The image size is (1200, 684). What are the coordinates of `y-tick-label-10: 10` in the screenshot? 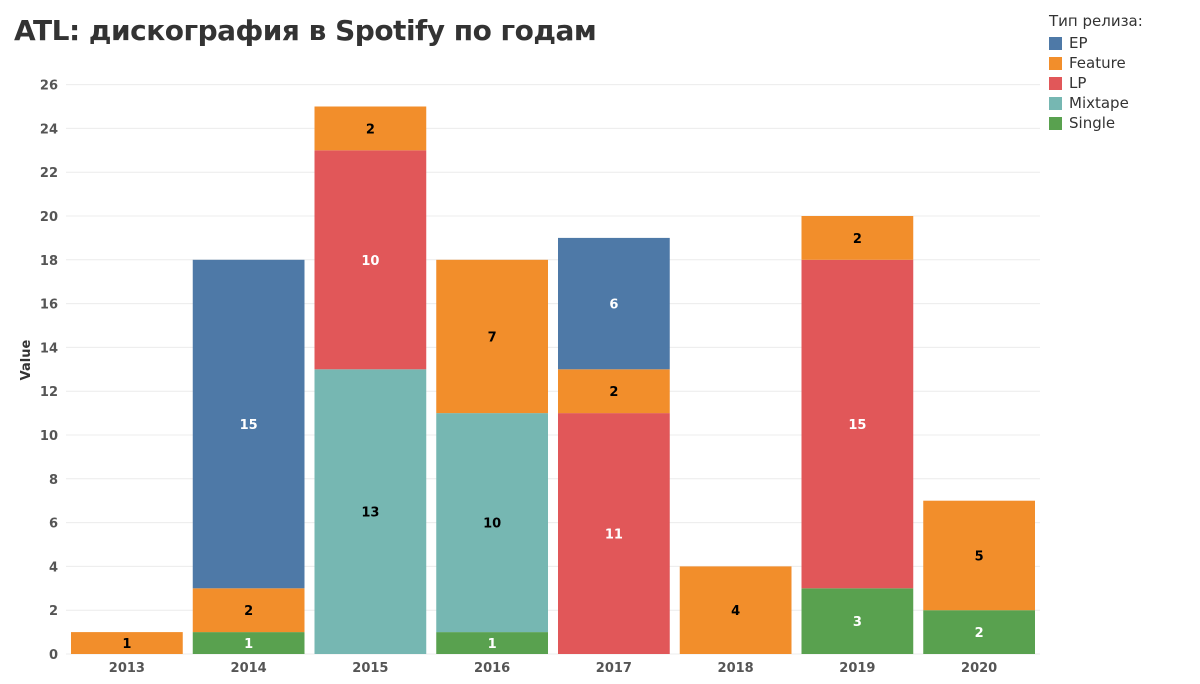 It's located at (49, 436).